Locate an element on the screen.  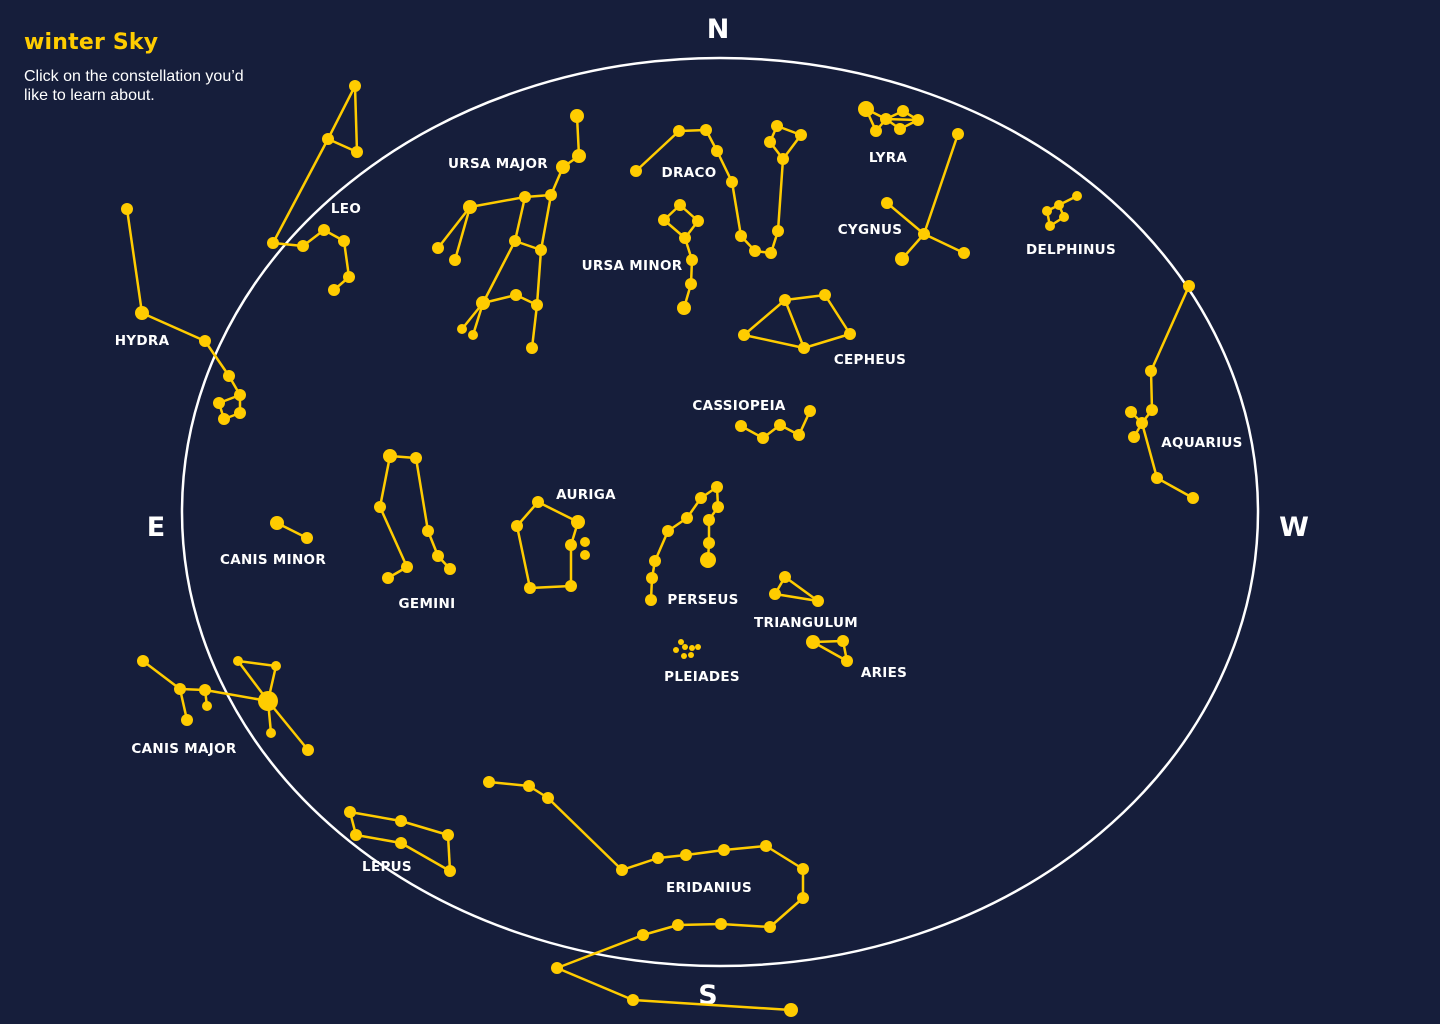
constellation-label: TRIANGULUM is located at coordinates (806, 623).